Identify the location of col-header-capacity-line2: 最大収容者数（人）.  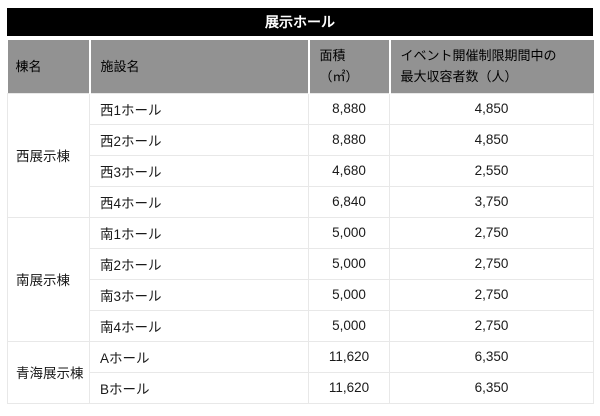
(459, 77).